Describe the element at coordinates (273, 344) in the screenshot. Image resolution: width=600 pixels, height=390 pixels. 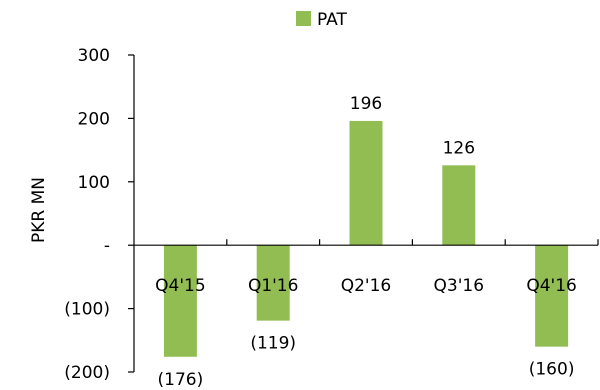
I see `data-label: (119)` at that location.